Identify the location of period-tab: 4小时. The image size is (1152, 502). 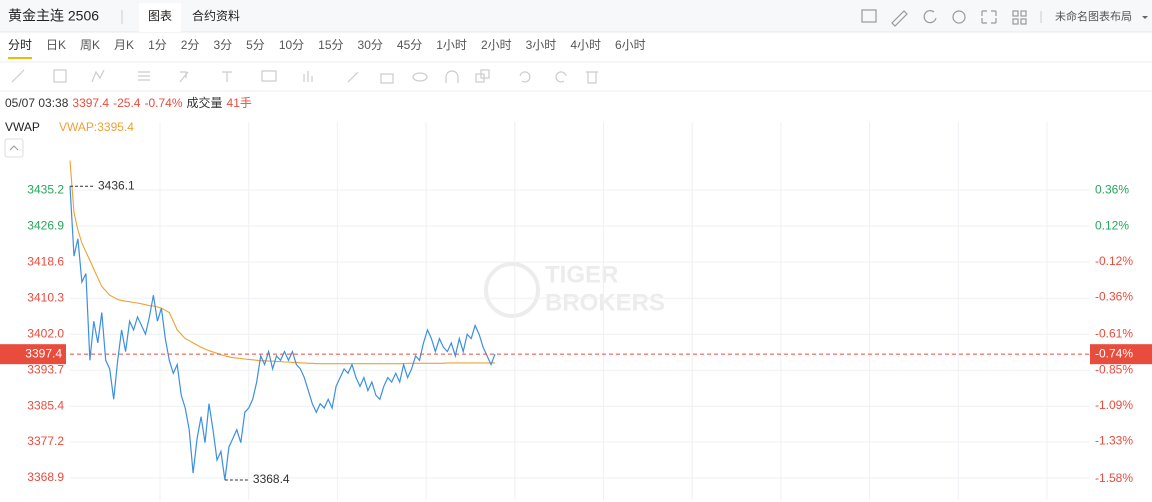
(585, 45).